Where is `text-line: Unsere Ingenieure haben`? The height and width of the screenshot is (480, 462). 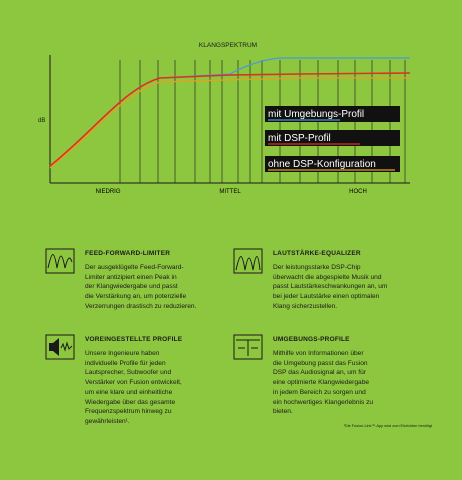 text-line: Unsere Ingenieure haben is located at coordinates (122, 353).